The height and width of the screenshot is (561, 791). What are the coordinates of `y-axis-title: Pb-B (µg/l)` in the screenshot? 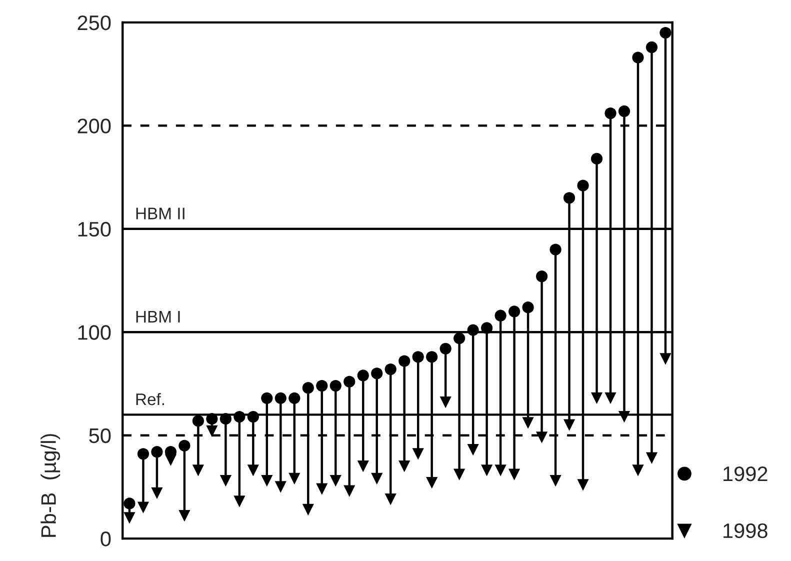 It's located at (50, 485).